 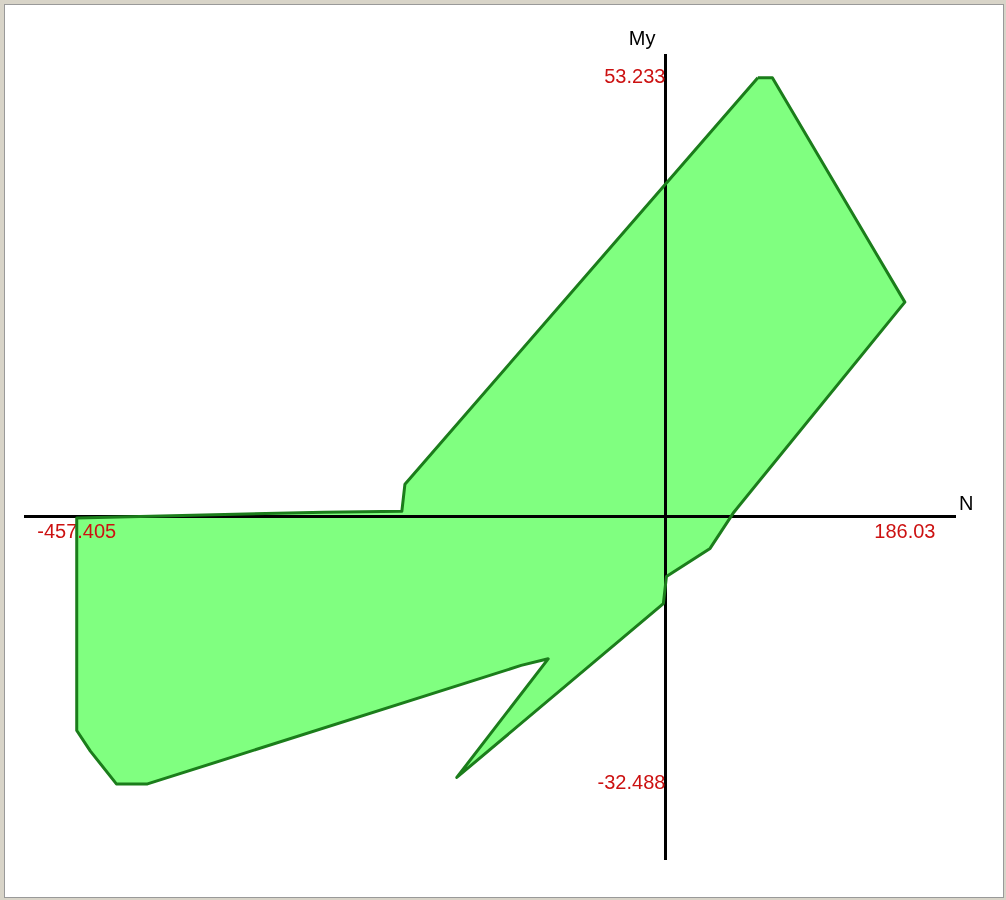 What do you see at coordinates (77, 530) in the screenshot?
I see `x-tick-label: -457.405` at bounding box center [77, 530].